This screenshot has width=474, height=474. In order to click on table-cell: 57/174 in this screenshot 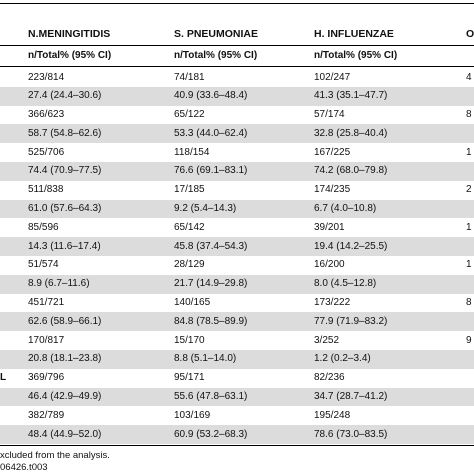, I will do `click(329, 115)`.